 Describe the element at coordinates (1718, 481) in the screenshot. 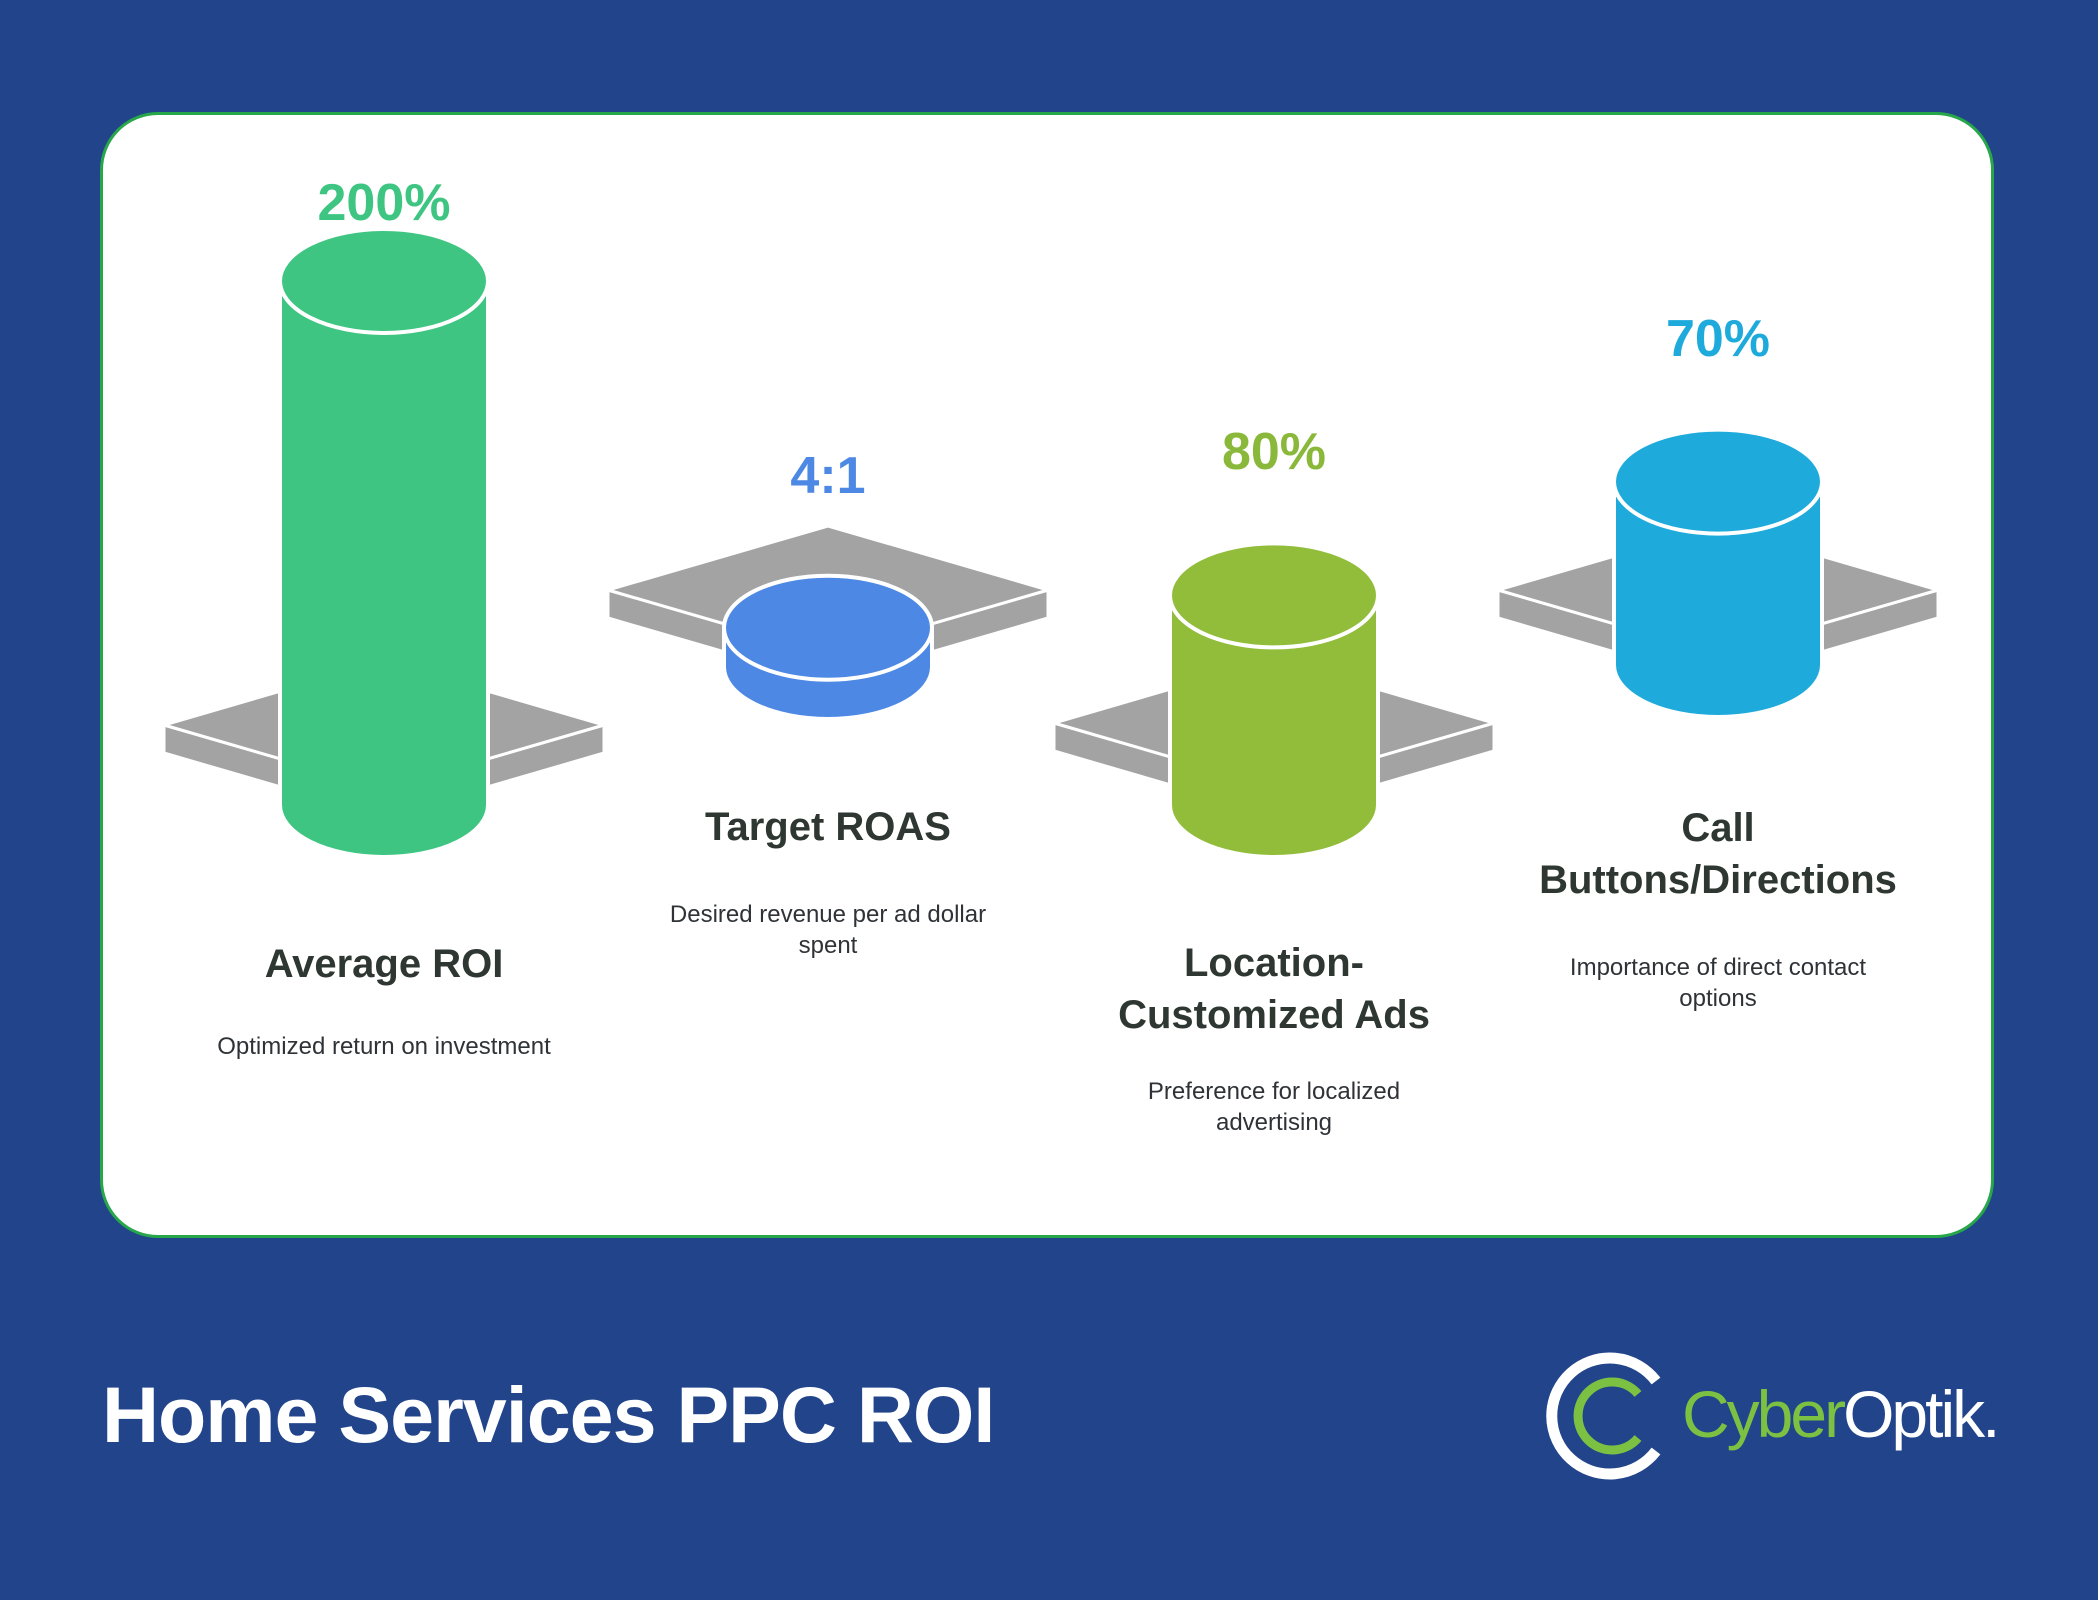

I see `cylinder-top-call-buttons` at that location.